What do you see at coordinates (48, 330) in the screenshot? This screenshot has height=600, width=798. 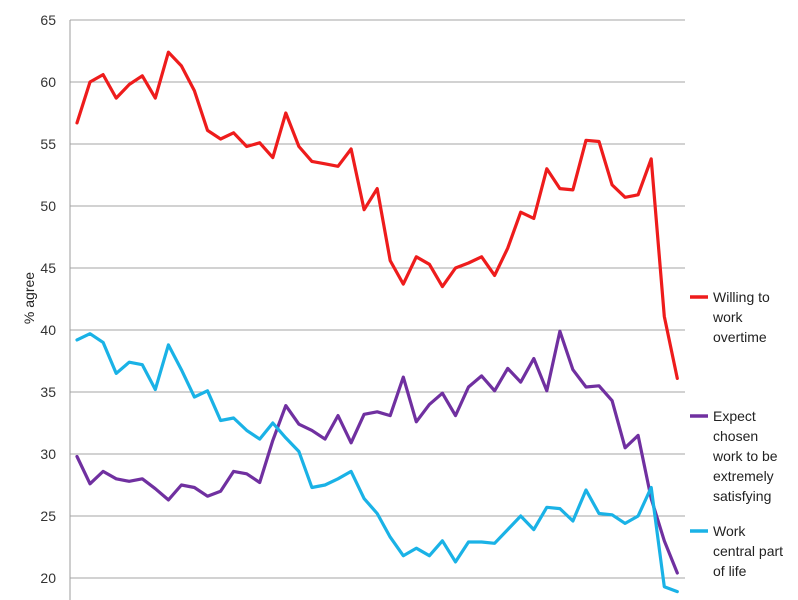 I see `y-tick-40: 40` at bounding box center [48, 330].